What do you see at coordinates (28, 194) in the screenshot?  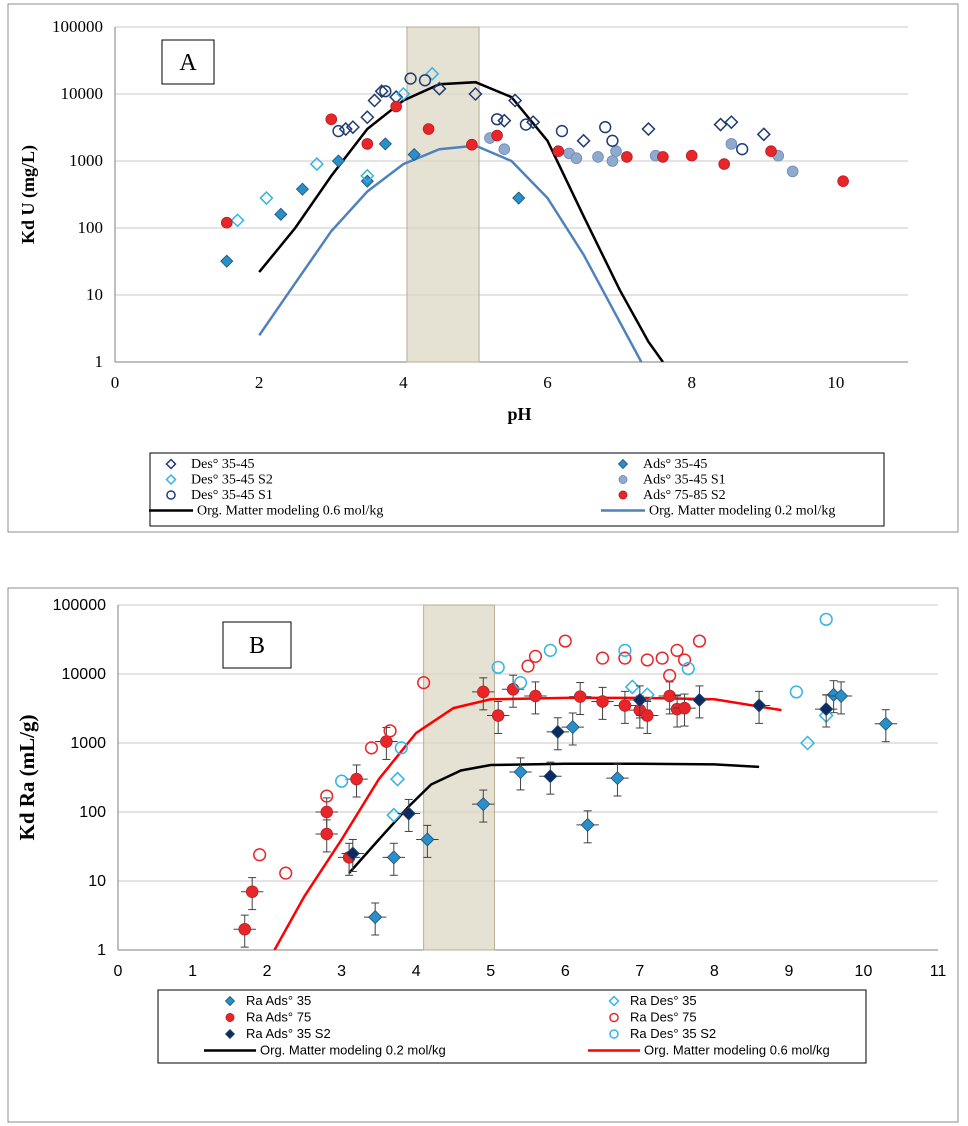 I see `y-axis-label: Kd U (mg/L)` at bounding box center [28, 194].